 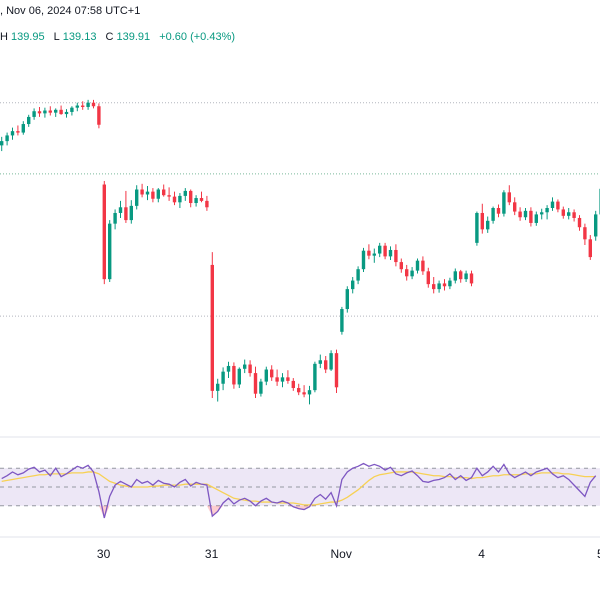 What do you see at coordinates (109, 37) in the screenshot?
I see `ohlc-close-label: C` at bounding box center [109, 37].